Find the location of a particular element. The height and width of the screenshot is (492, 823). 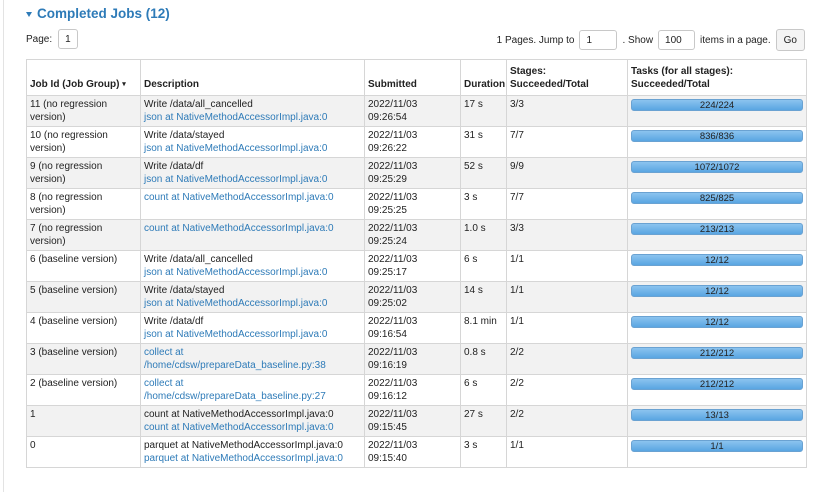

submitted-cell: 2022/11/03 09:25:24 is located at coordinates (412, 235).